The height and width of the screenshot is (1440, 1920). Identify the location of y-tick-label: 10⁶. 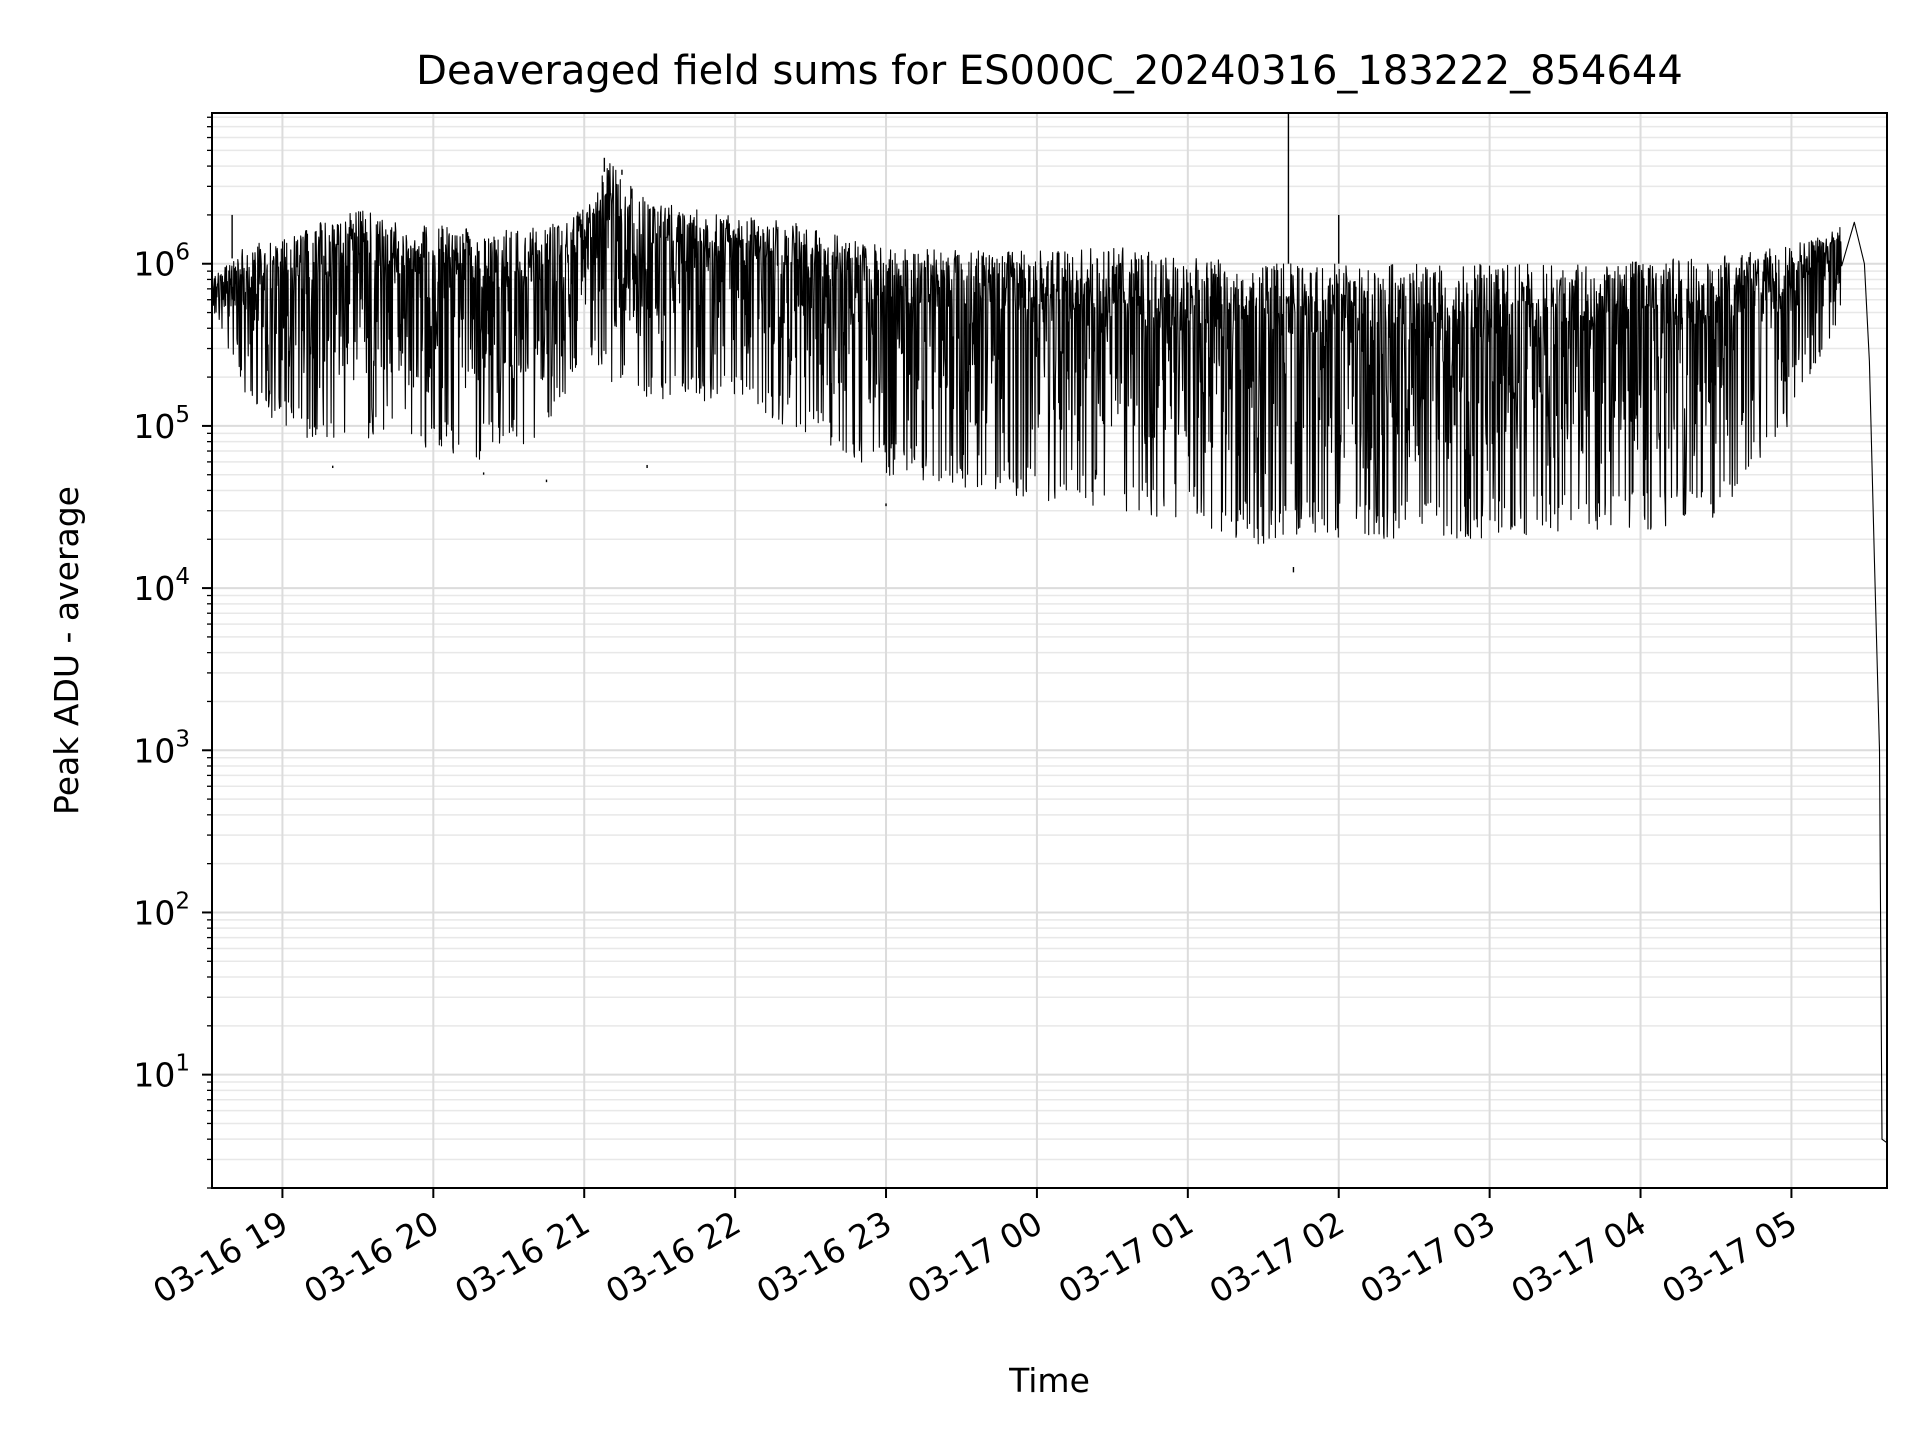
(161, 262).